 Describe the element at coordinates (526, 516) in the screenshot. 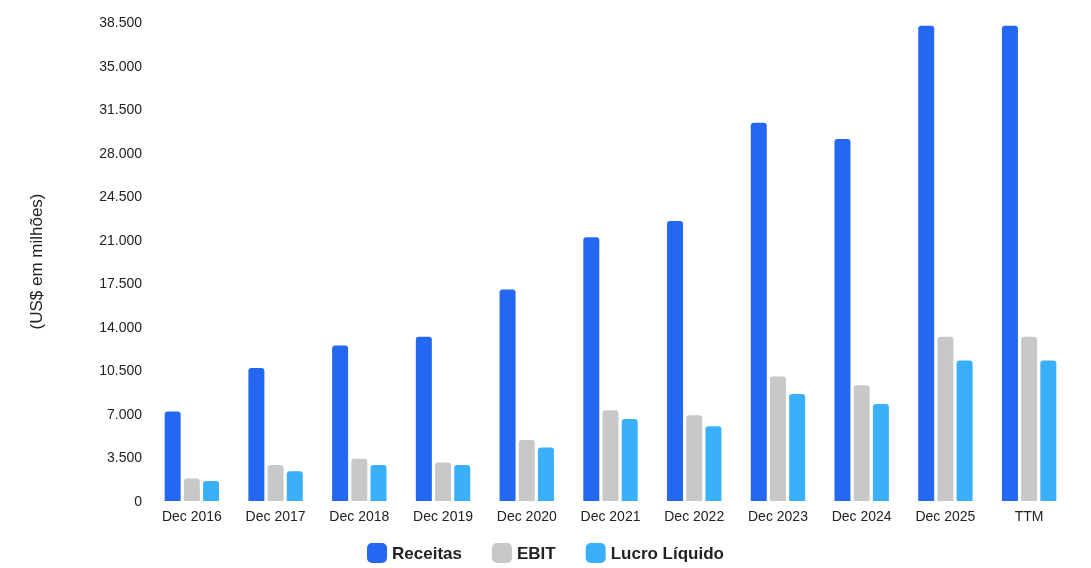

I see `x-tick-label: Dec 2020` at that location.